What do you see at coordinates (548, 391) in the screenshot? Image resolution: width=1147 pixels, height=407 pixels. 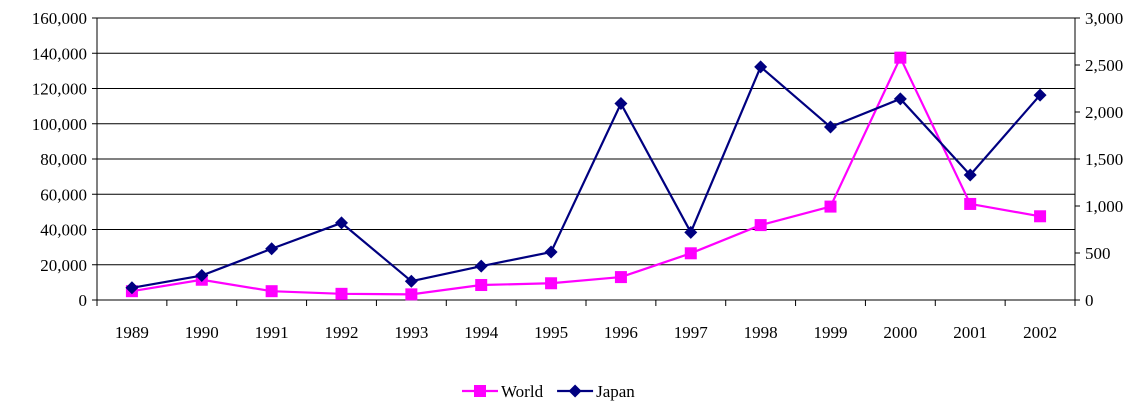 I see `legend: World Japan` at bounding box center [548, 391].